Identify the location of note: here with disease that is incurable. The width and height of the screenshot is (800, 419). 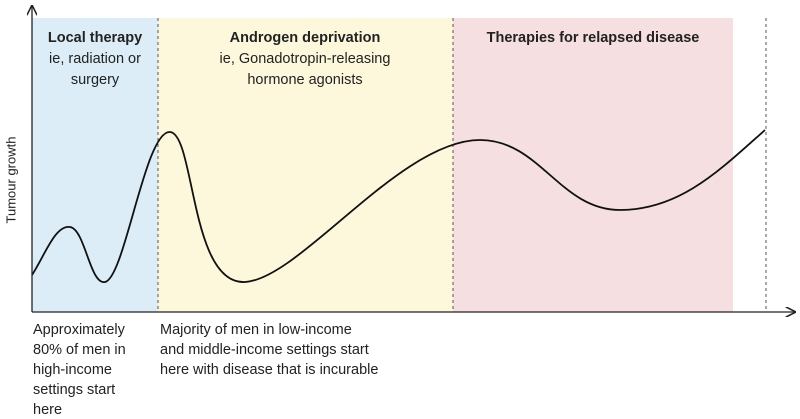
(269, 370).